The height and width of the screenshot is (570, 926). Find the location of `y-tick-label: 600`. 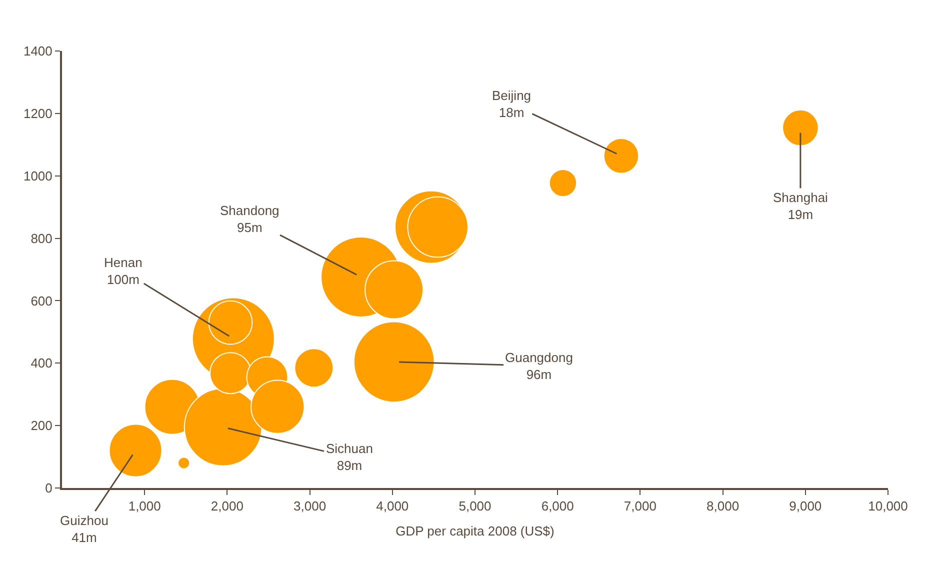

y-tick-label: 600 is located at coordinates (41, 300).